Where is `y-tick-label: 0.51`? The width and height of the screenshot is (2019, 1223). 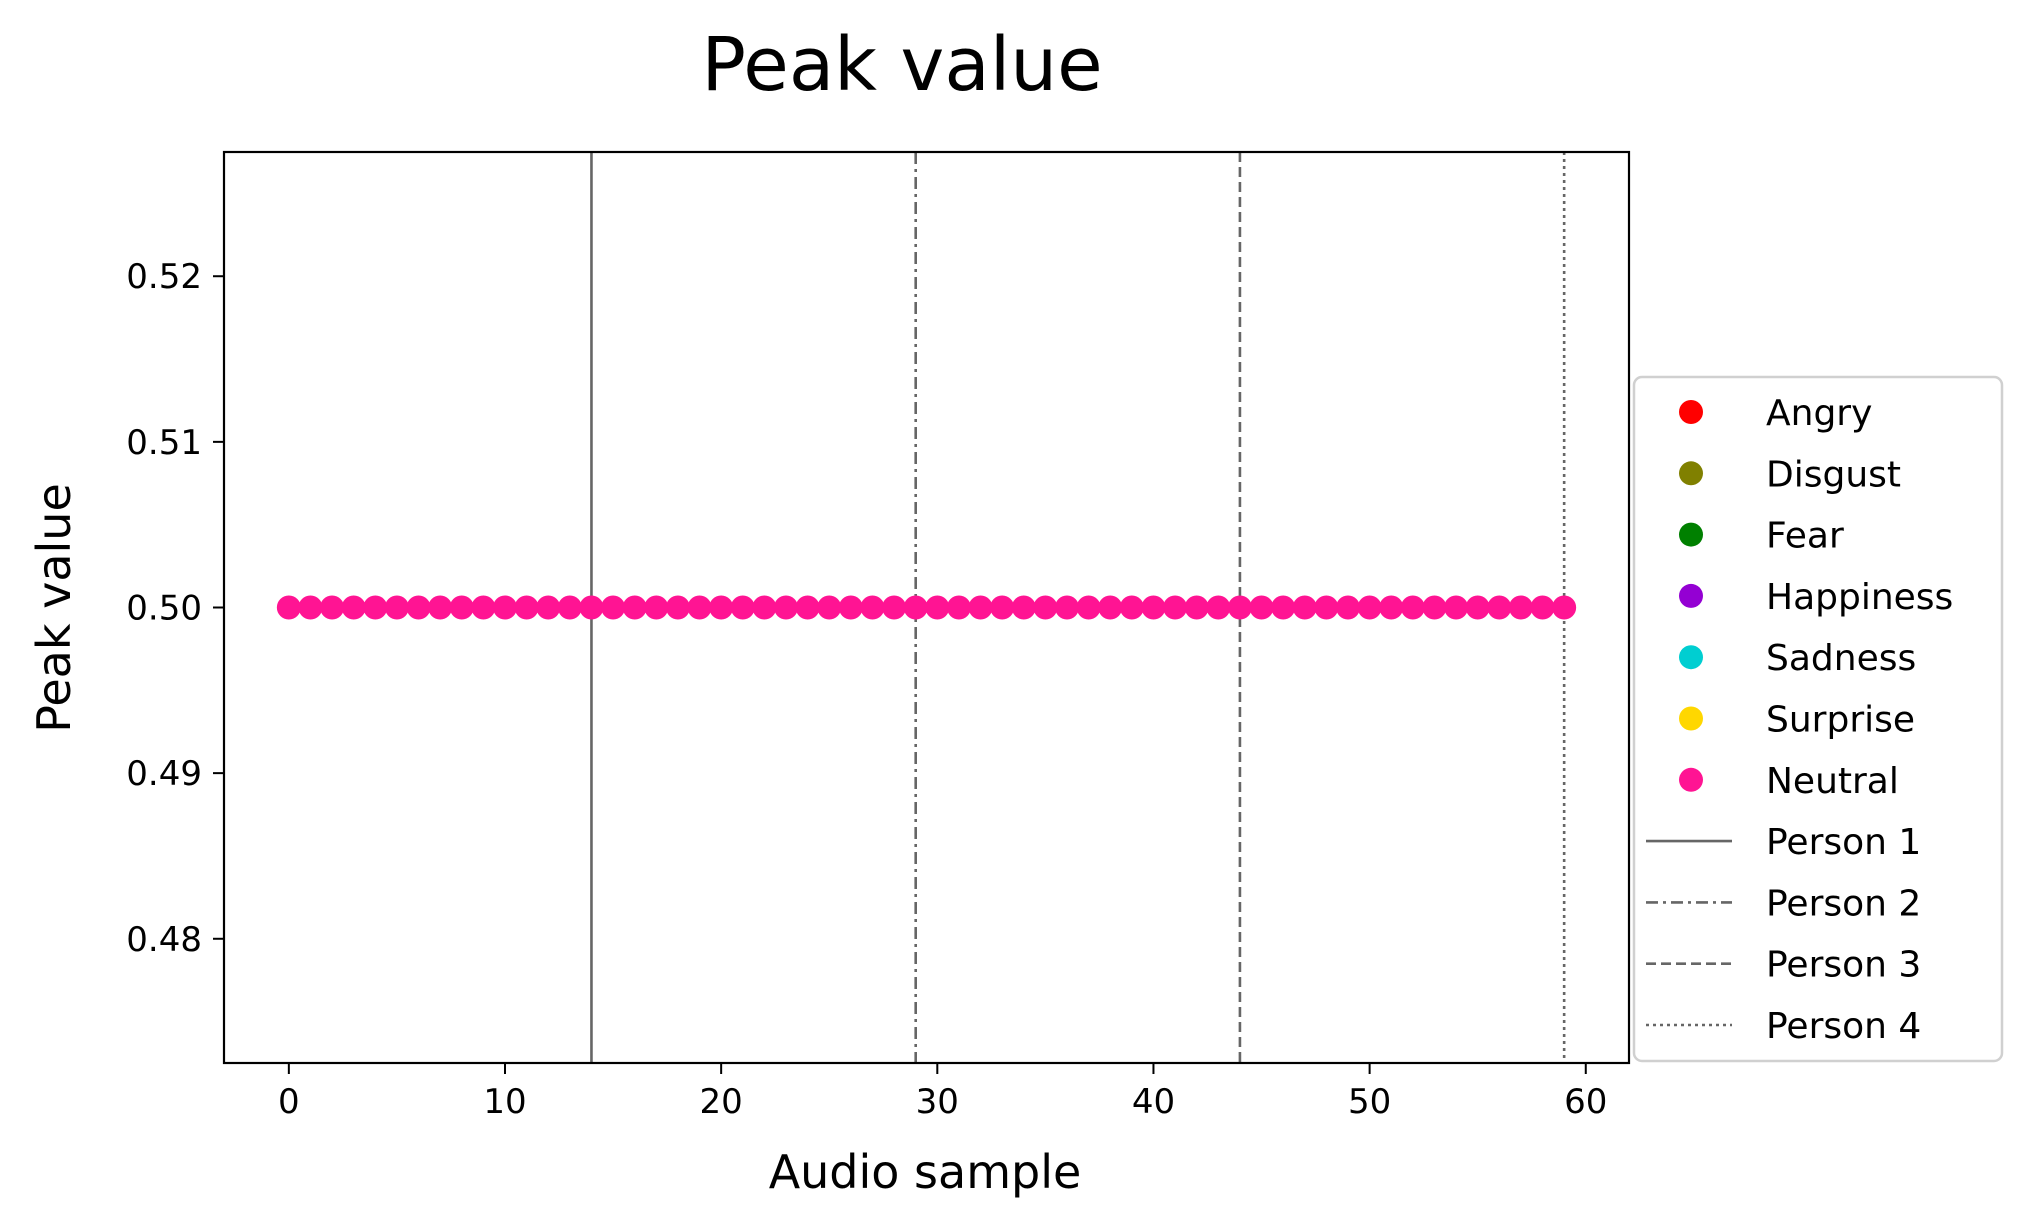
y-tick-label: 0.51 is located at coordinates (164, 443).